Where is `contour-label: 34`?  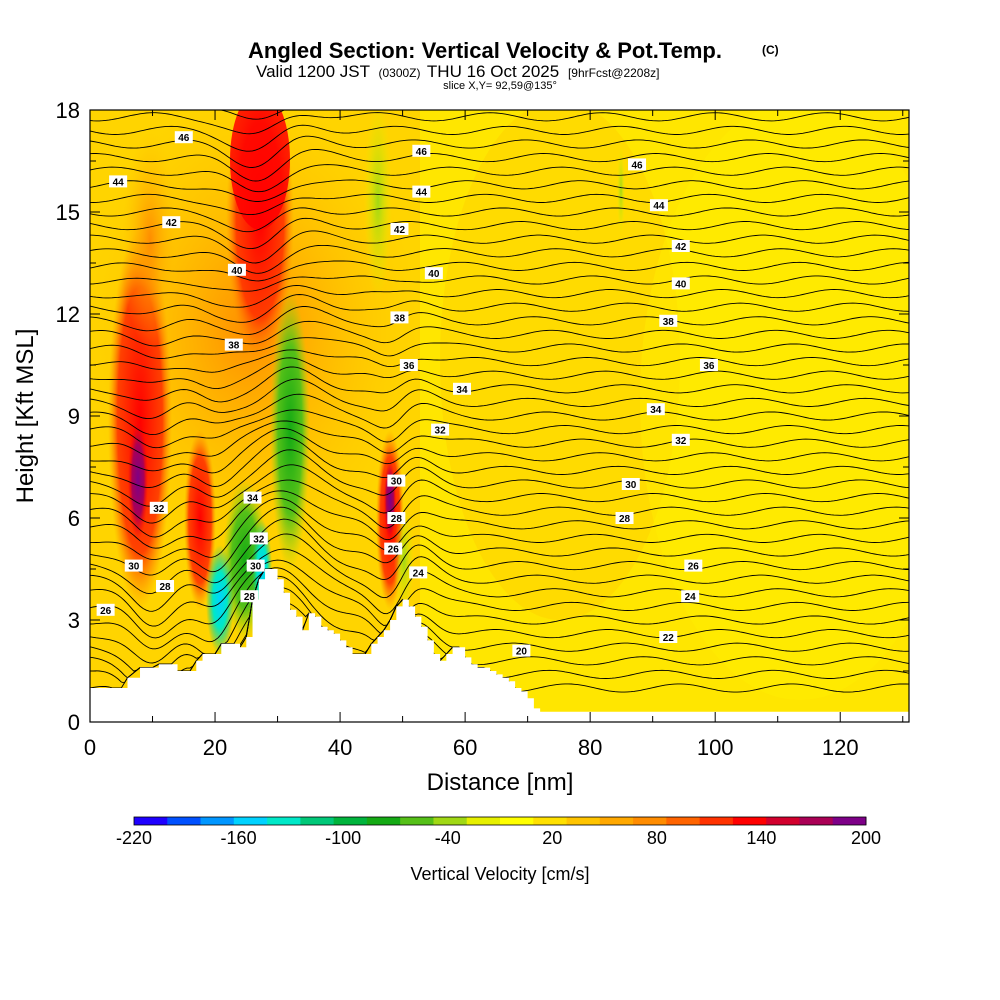
contour-label: 34 is located at coordinates (655, 409).